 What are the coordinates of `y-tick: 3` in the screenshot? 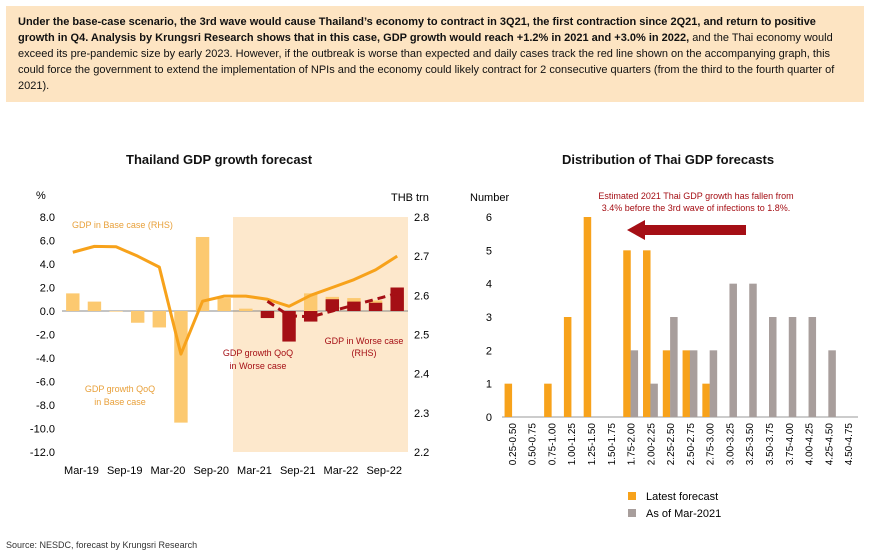 It's located at (489, 318).